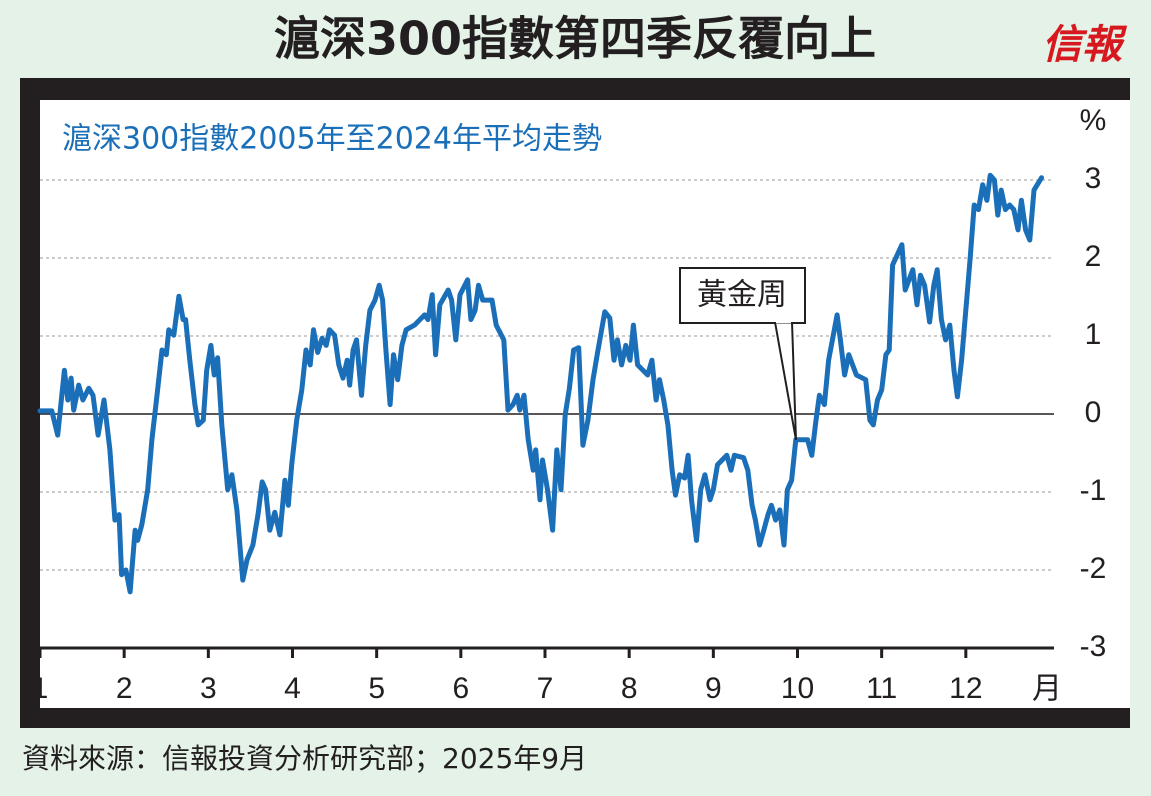  What do you see at coordinates (1093, 178) in the screenshot?
I see `y-tick-label: 3` at bounding box center [1093, 178].